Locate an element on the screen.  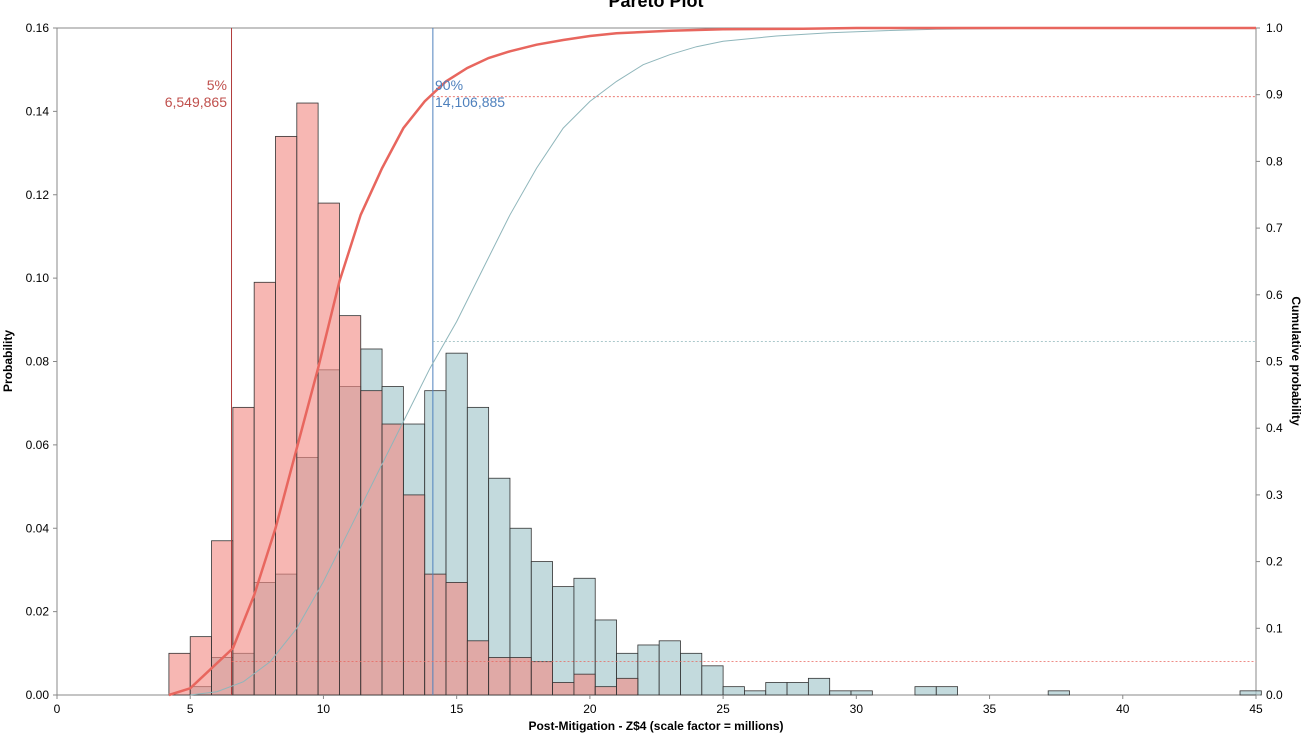
x-tick-label: 40 is located at coordinates (1123, 709).